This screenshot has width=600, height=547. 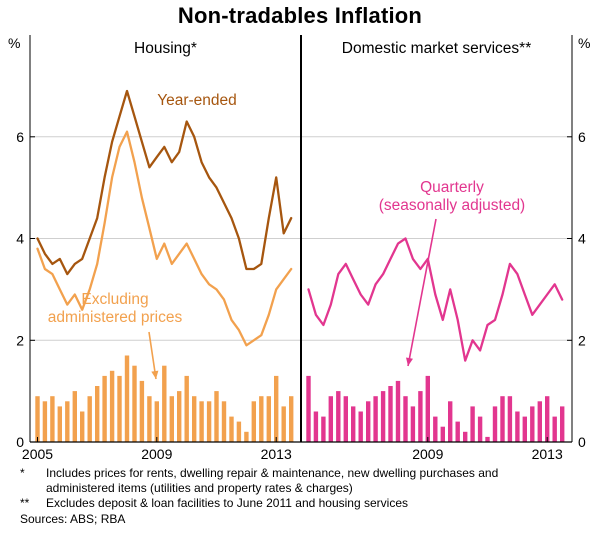 I want to click on y-tick-left: 2, so click(x=20, y=340).